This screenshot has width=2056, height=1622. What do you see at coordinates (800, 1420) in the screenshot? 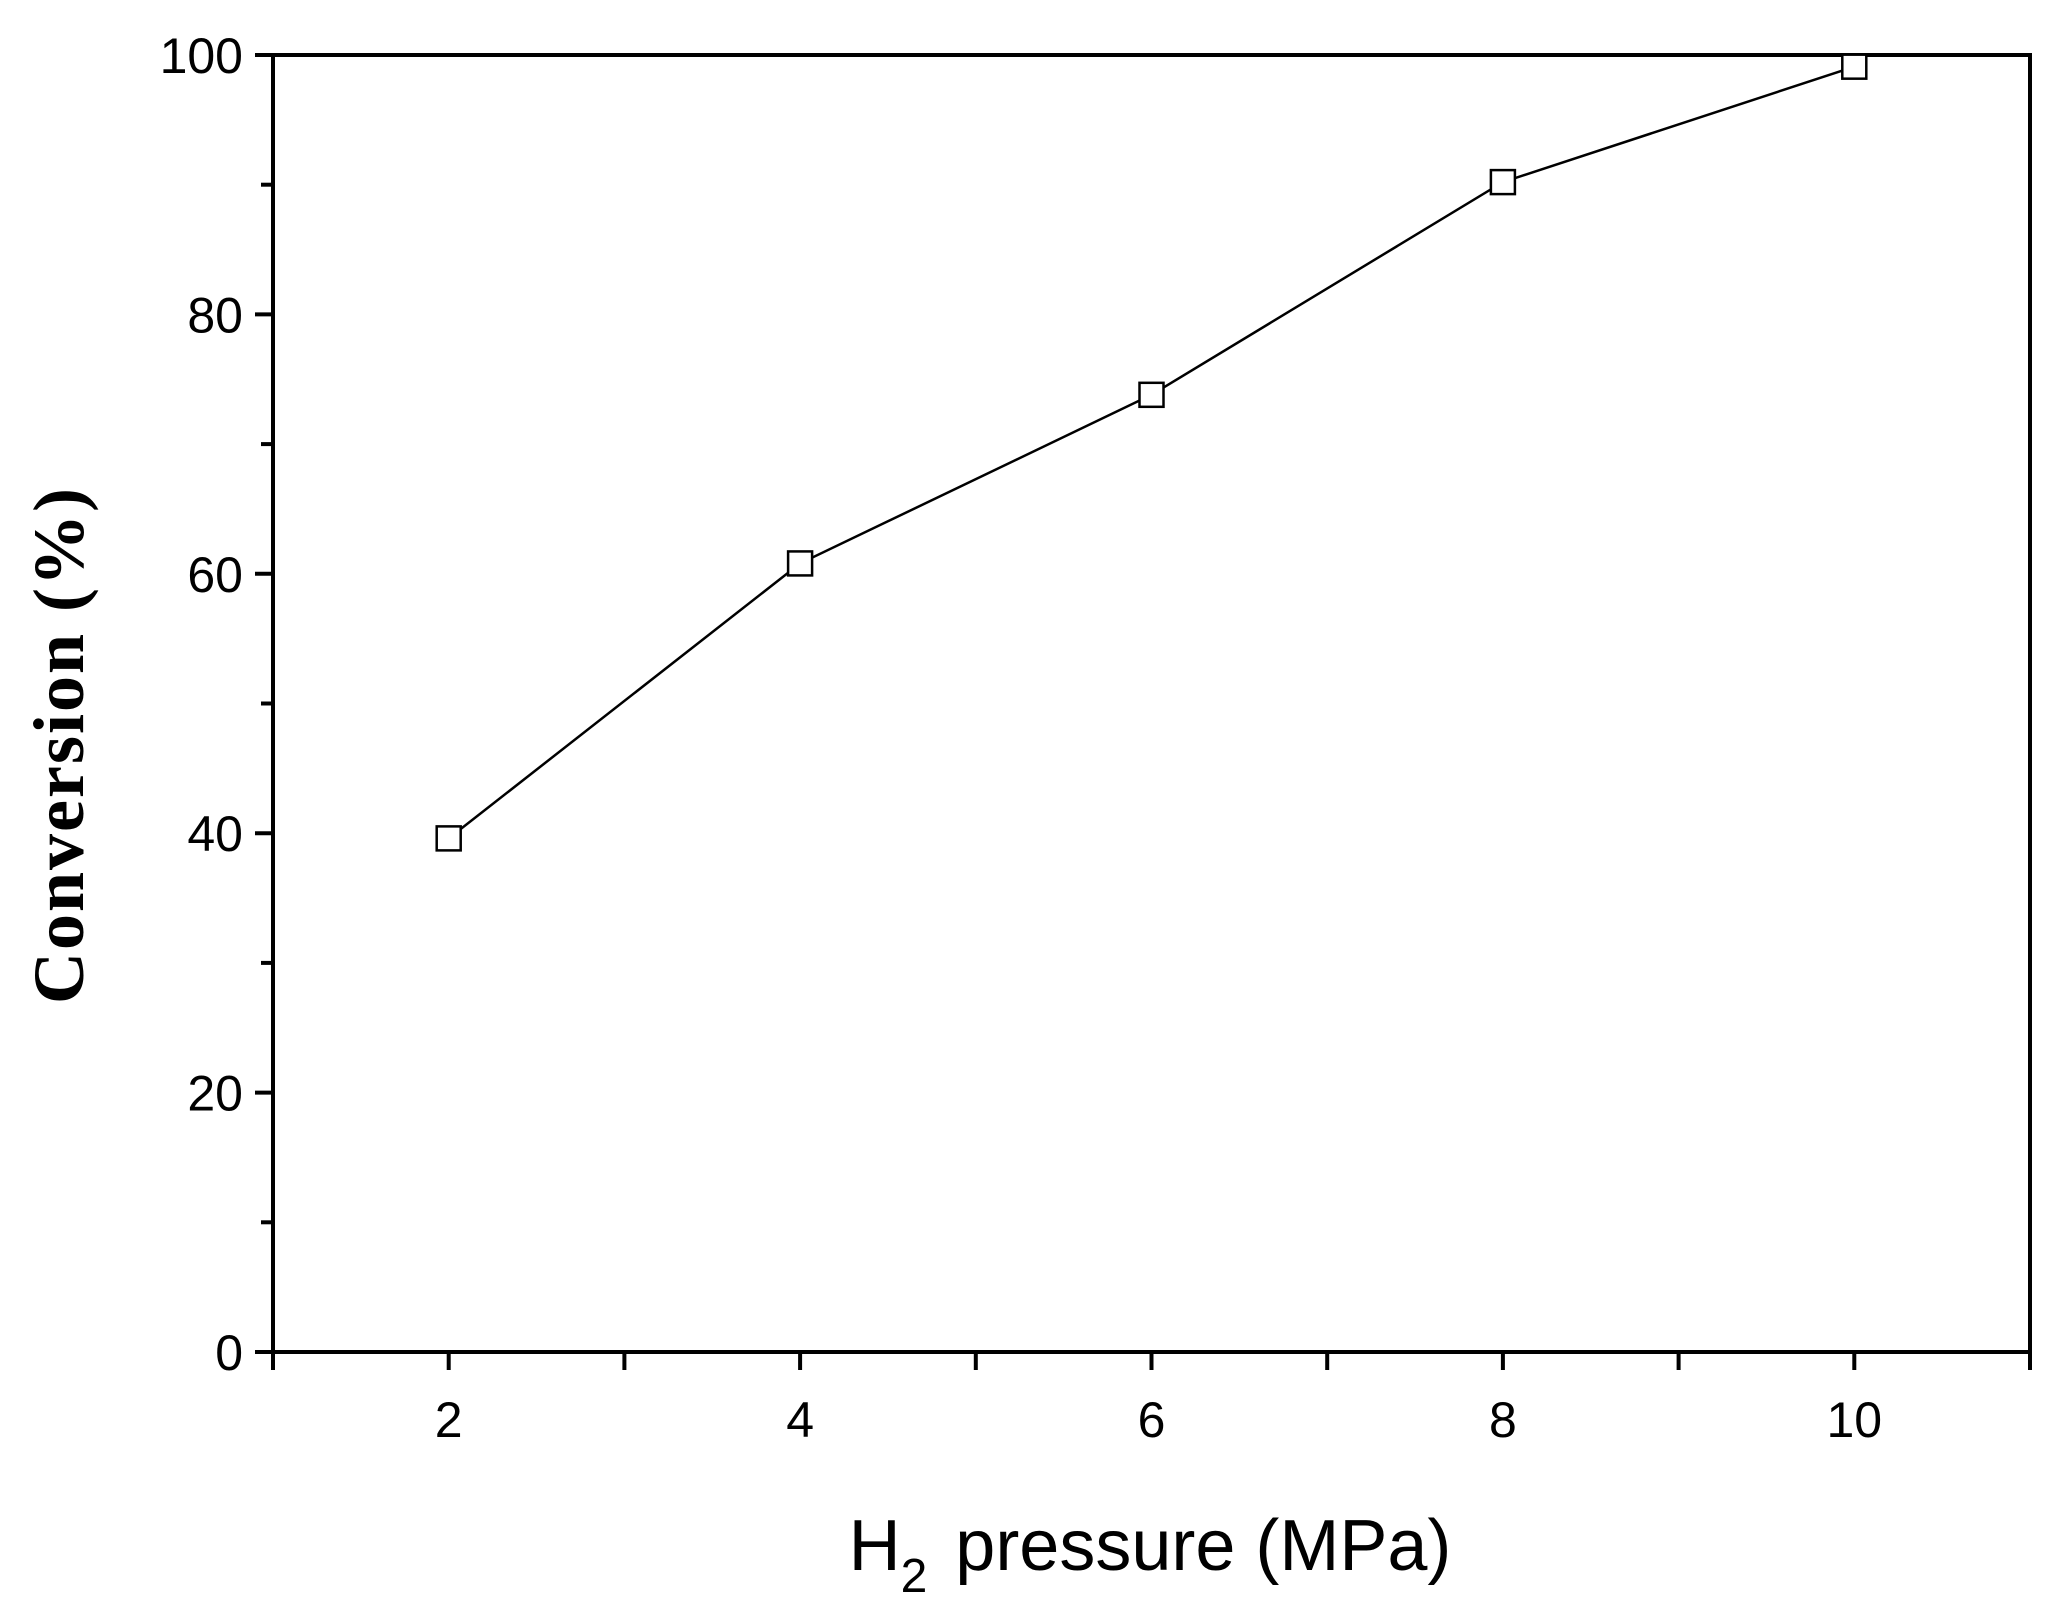
I see `x-tick-label: 4` at bounding box center [800, 1420].